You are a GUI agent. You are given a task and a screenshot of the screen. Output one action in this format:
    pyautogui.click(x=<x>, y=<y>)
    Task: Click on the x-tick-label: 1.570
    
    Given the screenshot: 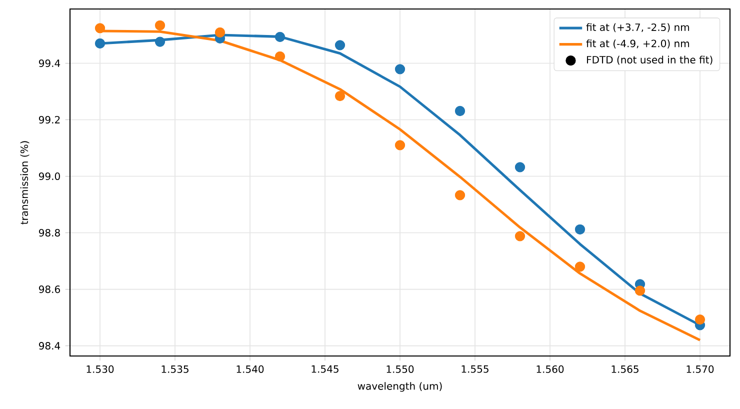 What is the action you would take?
    pyautogui.click(x=700, y=369)
    